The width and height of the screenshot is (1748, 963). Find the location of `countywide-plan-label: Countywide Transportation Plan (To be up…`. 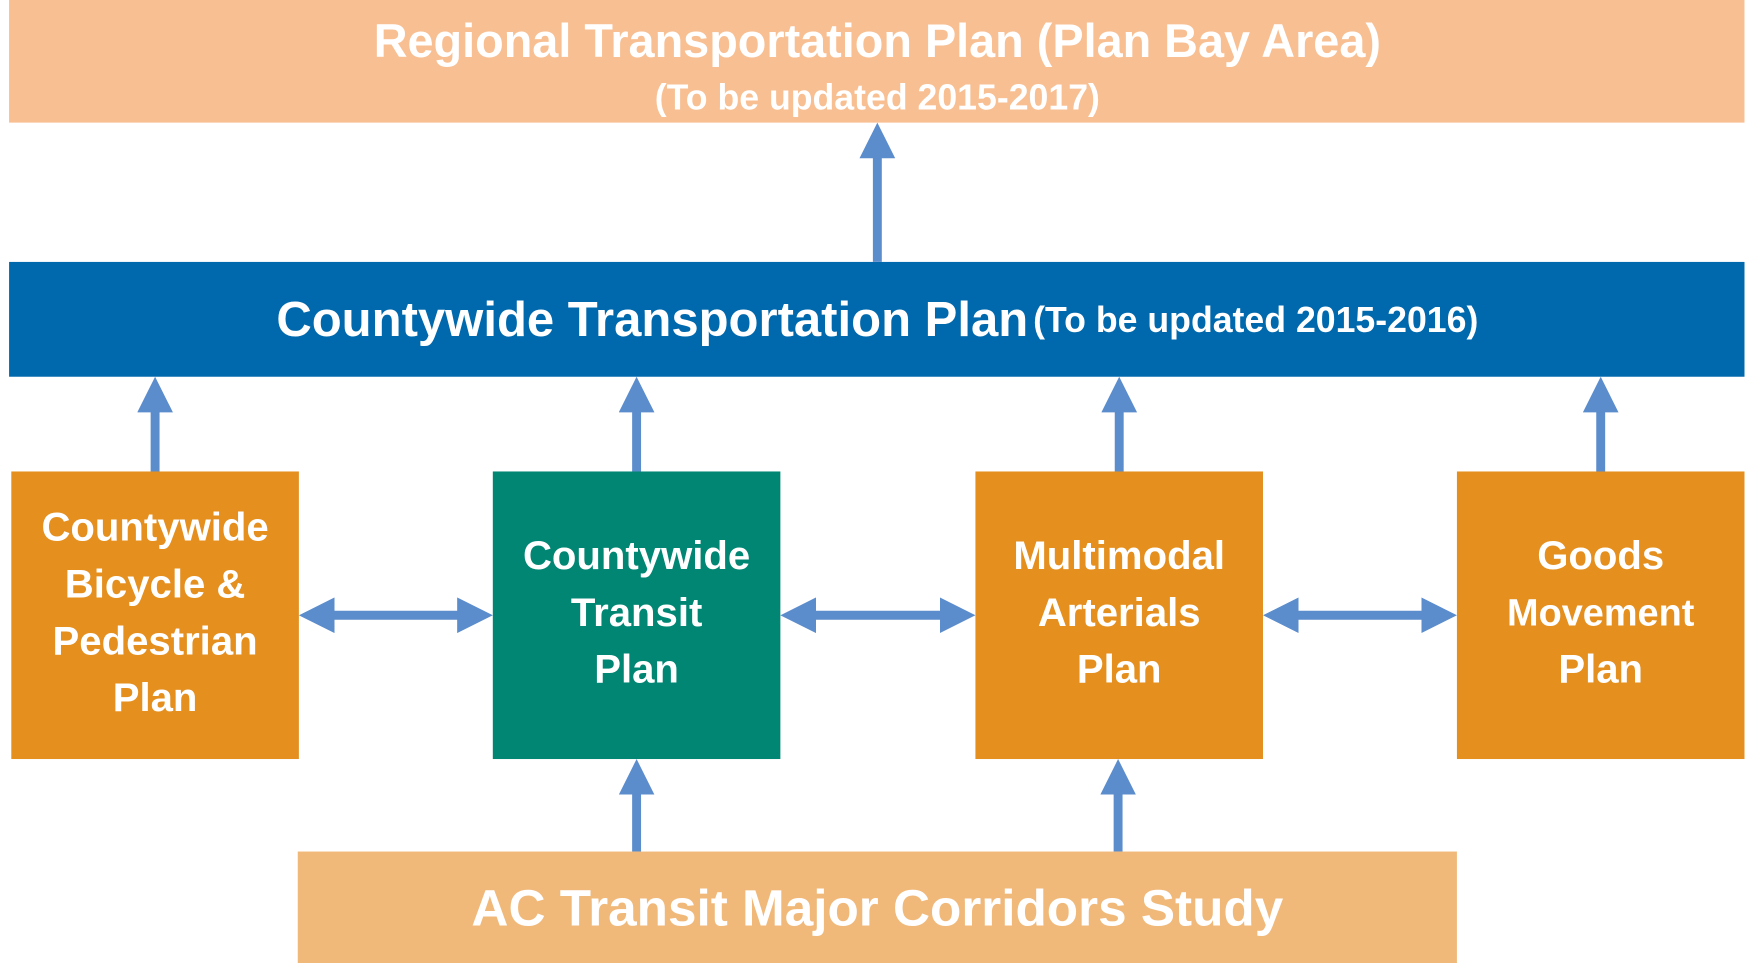

countywide-plan-label: Countywide Transportation Plan (To be up… is located at coordinates (877, 320).